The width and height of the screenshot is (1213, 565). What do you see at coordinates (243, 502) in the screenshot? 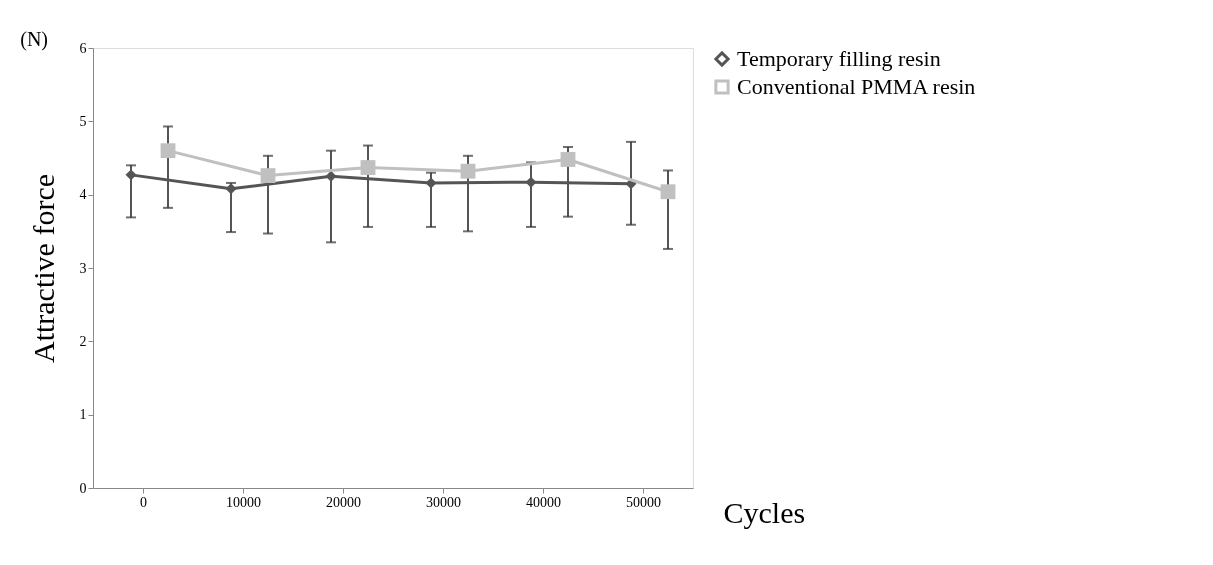
I see `x-tick-label: 10000` at bounding box center [243, 502].